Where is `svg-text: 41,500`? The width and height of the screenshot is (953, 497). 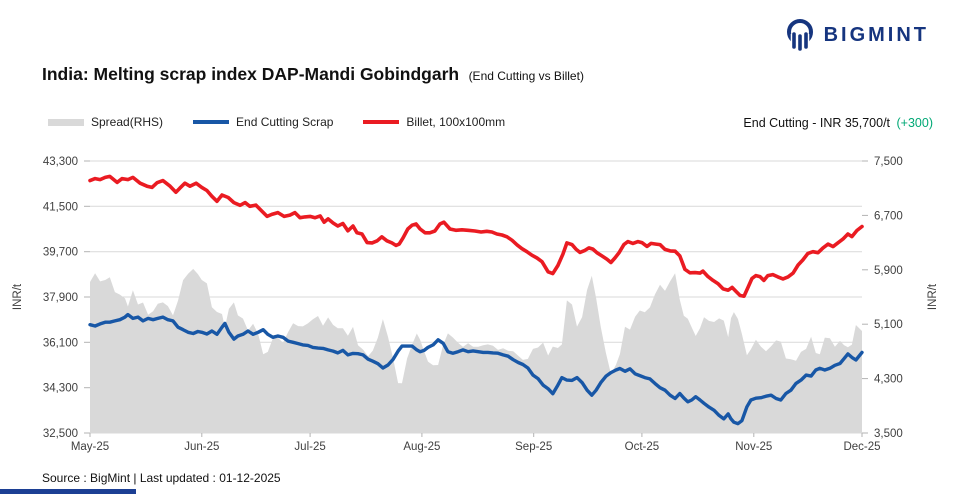 svg-text: 41,500 is located at coordinates (60, 207).